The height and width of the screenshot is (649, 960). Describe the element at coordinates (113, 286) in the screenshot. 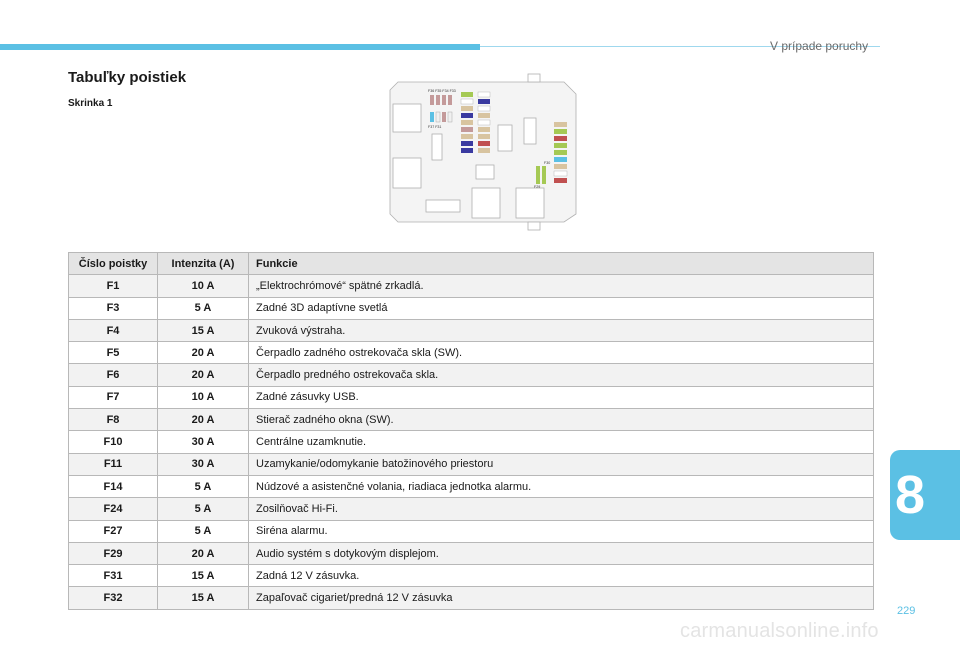

I see `fuse-number-cell: F1` at that location.